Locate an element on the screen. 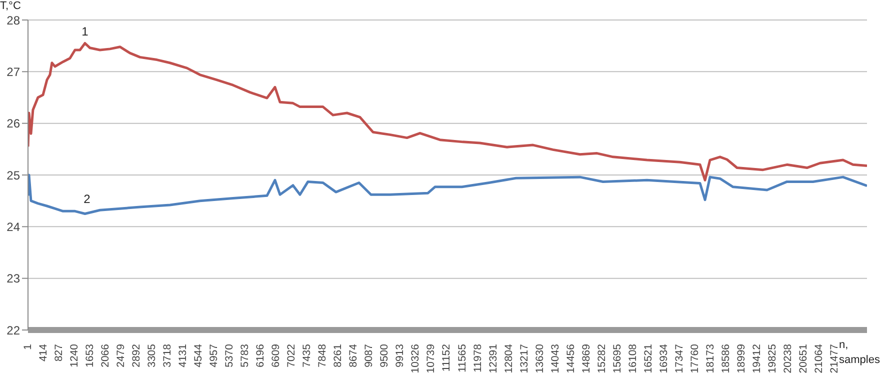  annotation: 1 is located at coordinates (85, 31).